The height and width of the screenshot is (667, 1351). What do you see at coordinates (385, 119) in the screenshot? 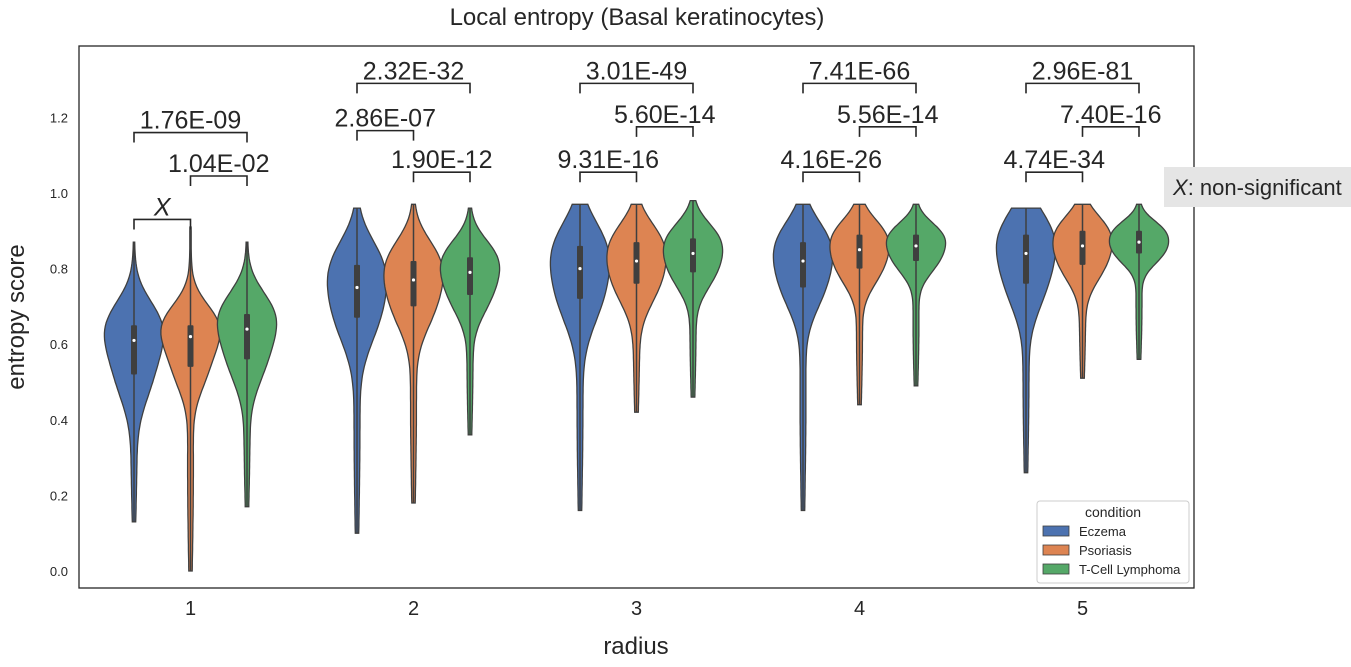
I see `p-value-label: 2.86E-07` at bounding box center [385, 119].